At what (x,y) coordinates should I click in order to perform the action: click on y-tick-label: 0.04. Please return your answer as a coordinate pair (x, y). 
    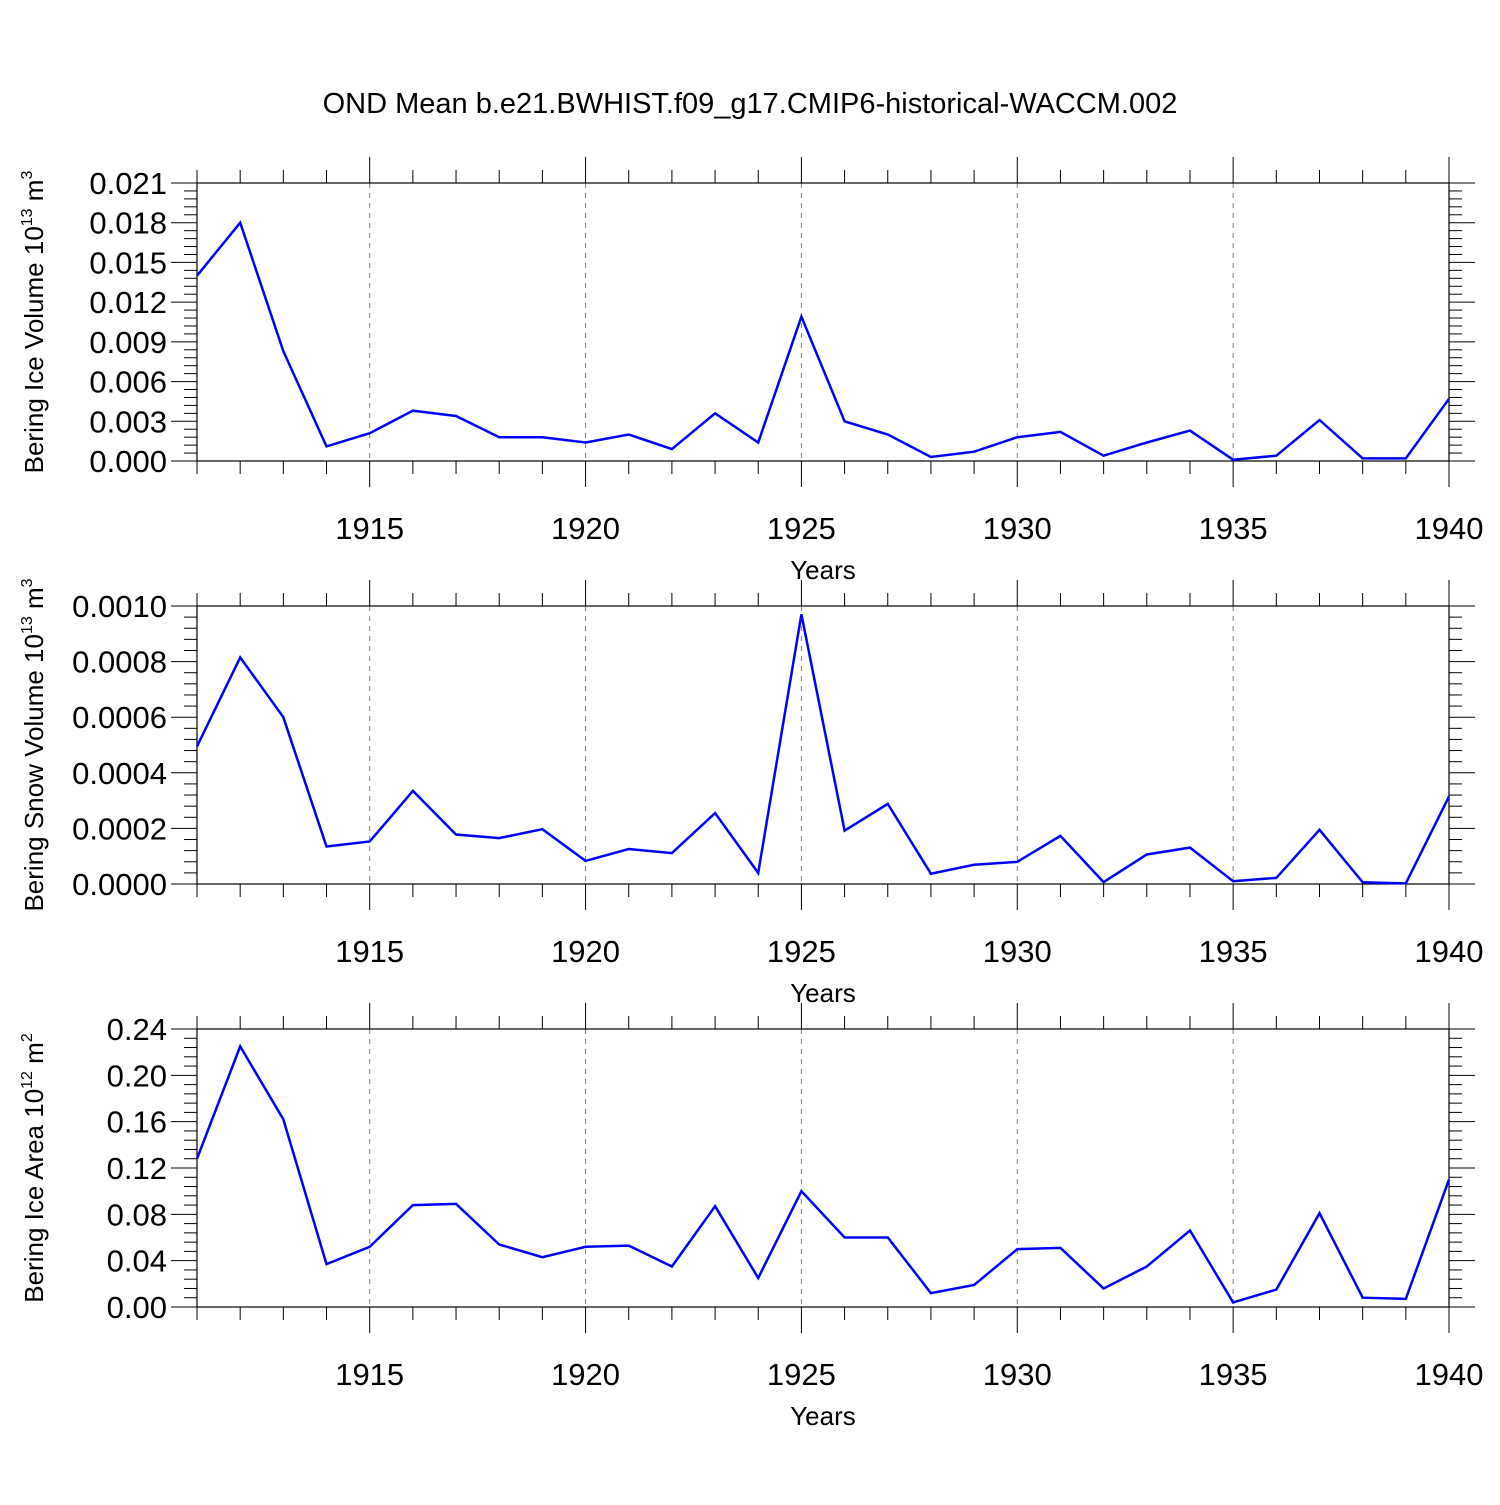
    Looking at the image, I should click on (137, 1261).